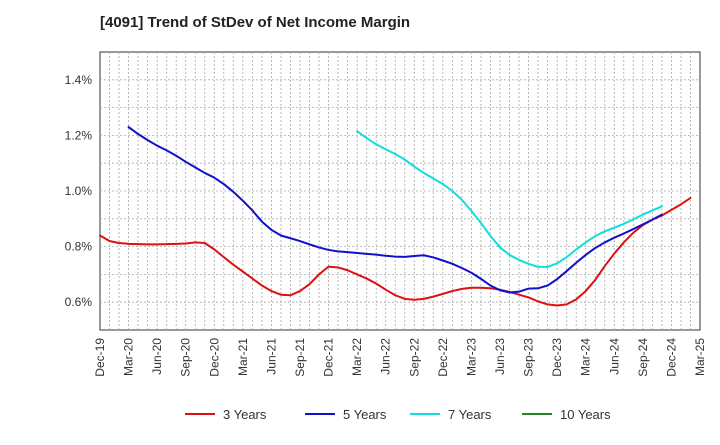 The width and height of the screenshot is (720, 445). What do you see at coordinates (79, 80) in the screenshot?
I see `y-tick-label: 1.4%` at bounding box center [79, 80].